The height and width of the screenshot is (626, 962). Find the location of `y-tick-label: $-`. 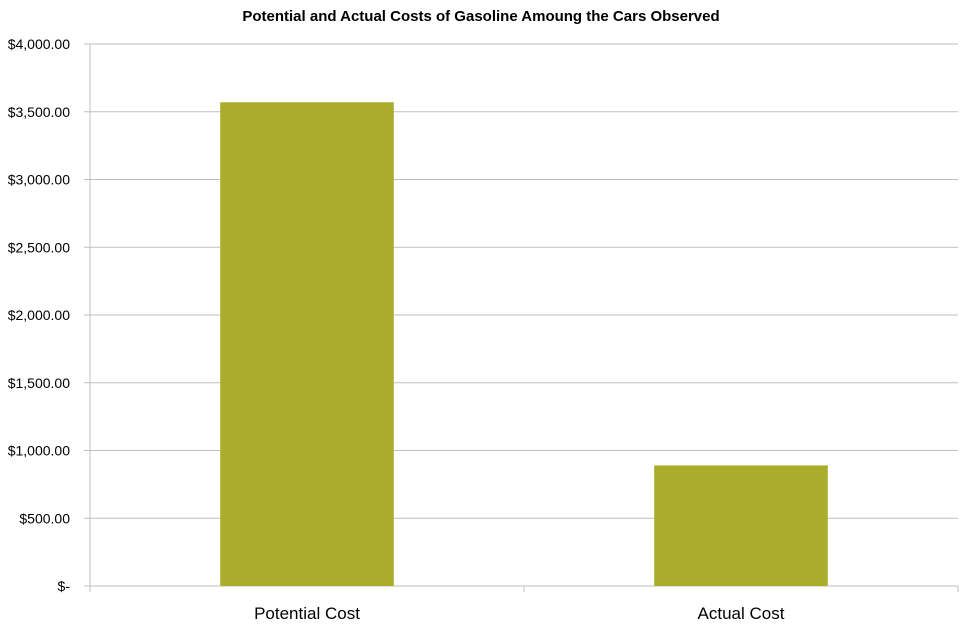

y-tick-label: $- is located at coordinates (64, 586).